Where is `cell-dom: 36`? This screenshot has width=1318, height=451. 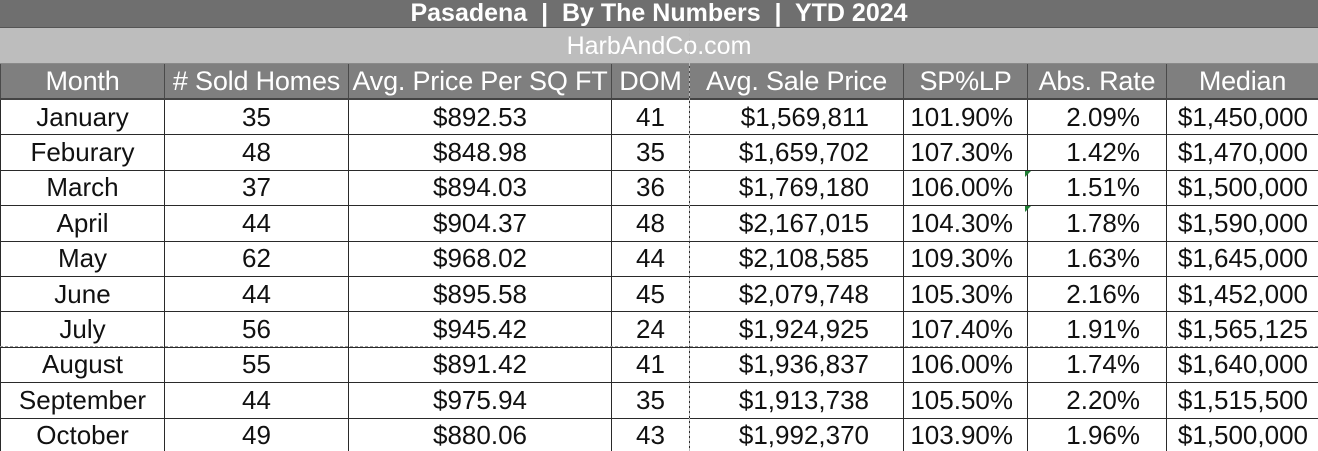 cell-dom: 36 is located at coordinates (650, 188).